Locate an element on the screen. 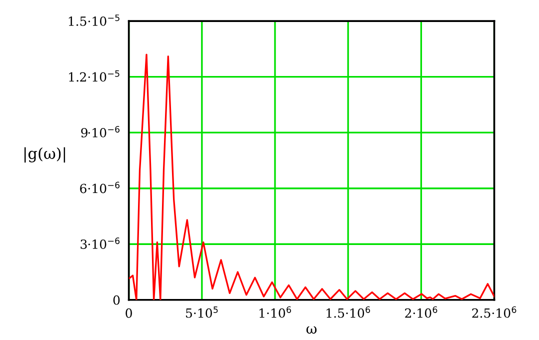  x-tick-label: 2.5·10$^{6}$ is located at coordinates (494, 312).